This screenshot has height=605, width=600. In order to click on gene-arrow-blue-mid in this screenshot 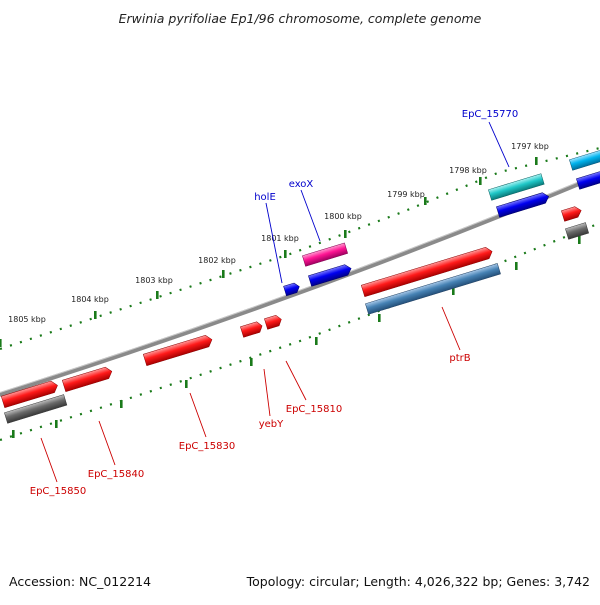, I will do `click(330, 275)`.